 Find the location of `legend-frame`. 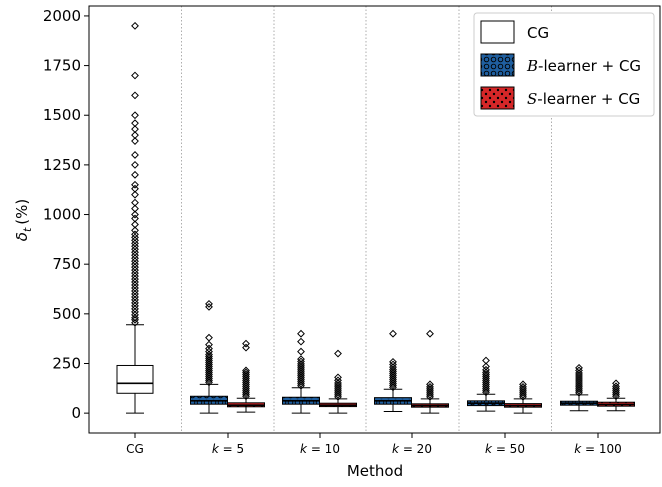

legend-frame is located at coordinates (564, 64).